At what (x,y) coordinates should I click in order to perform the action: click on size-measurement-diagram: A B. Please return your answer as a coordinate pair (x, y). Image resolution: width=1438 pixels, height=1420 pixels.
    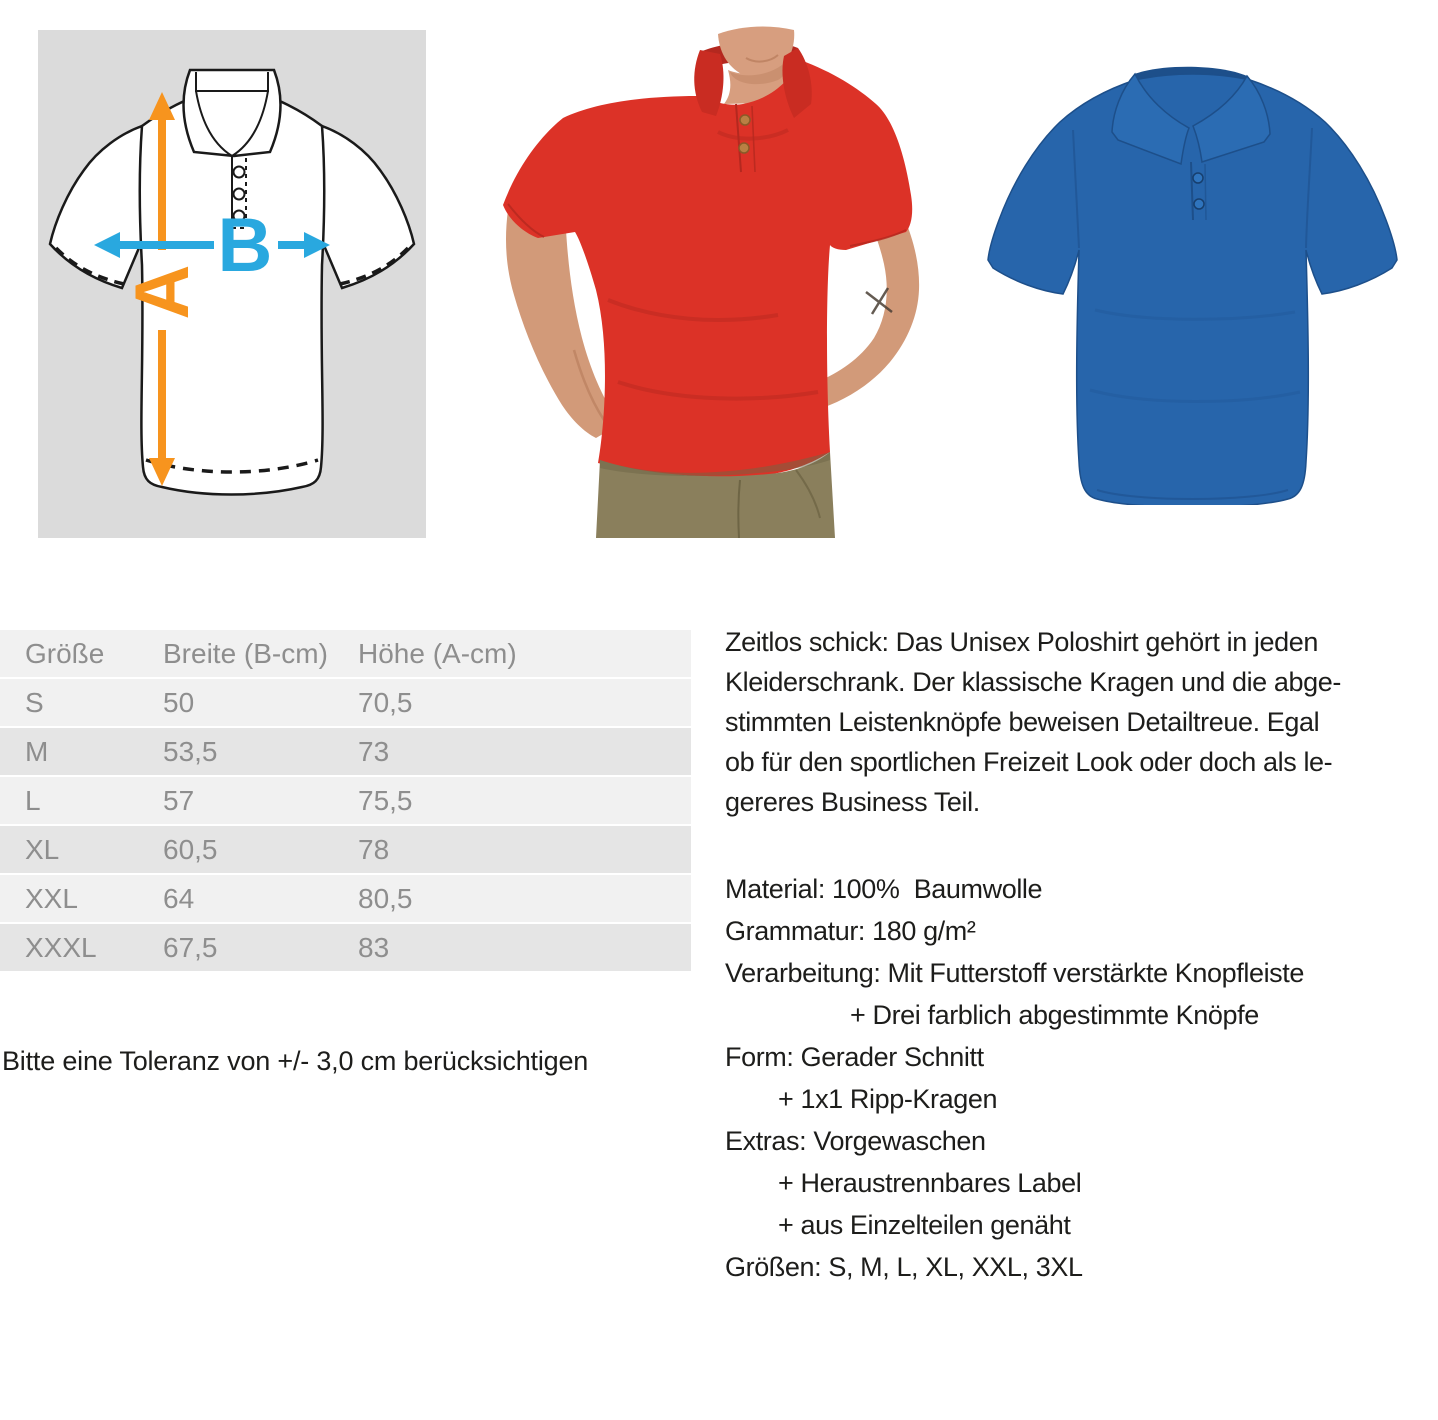
    Looking at the image, I should click on (232, 284).